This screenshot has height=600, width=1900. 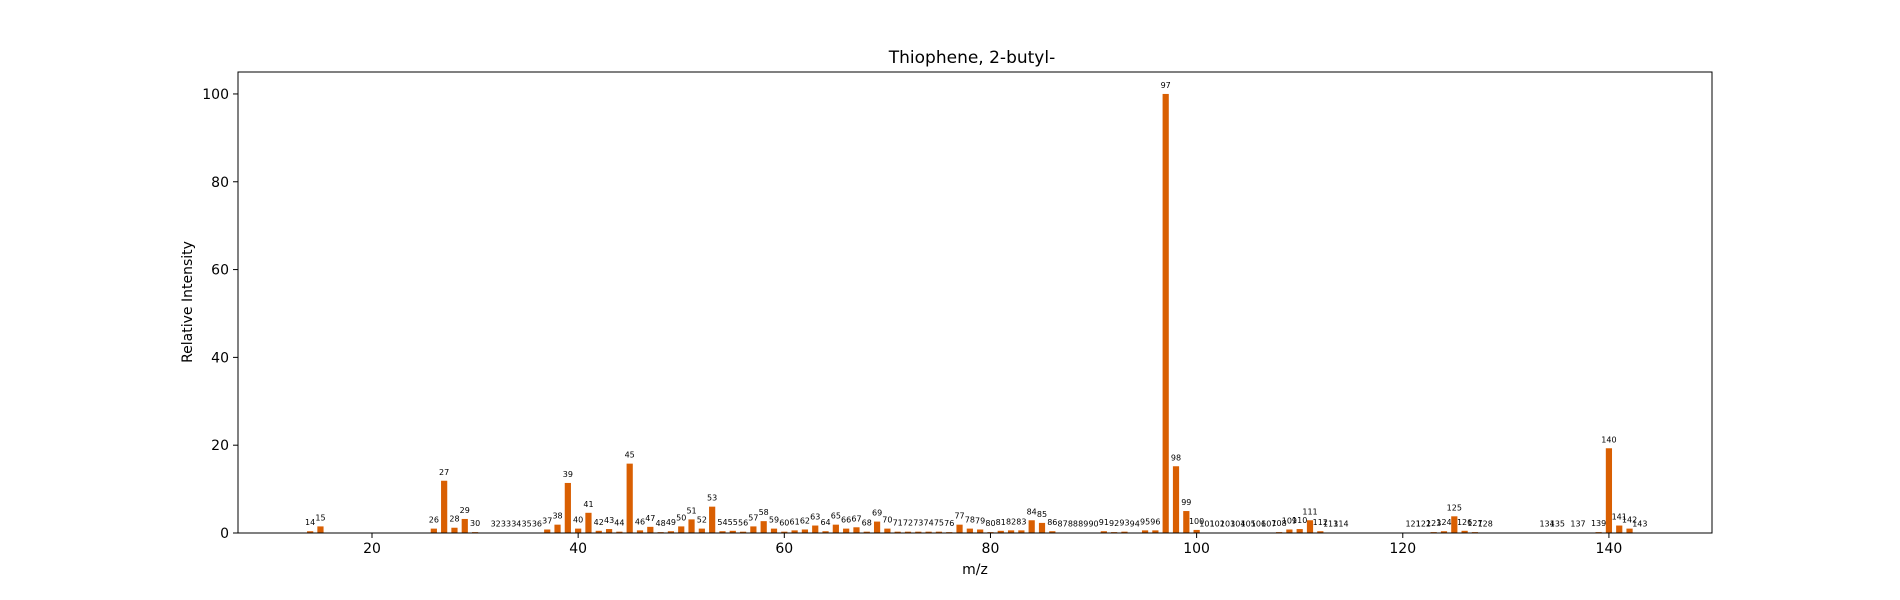 What do you see at coordinates (454, 519) in the screenshot?
I see `bar-label-mz-28: 28` at bounding box center [454, 519].